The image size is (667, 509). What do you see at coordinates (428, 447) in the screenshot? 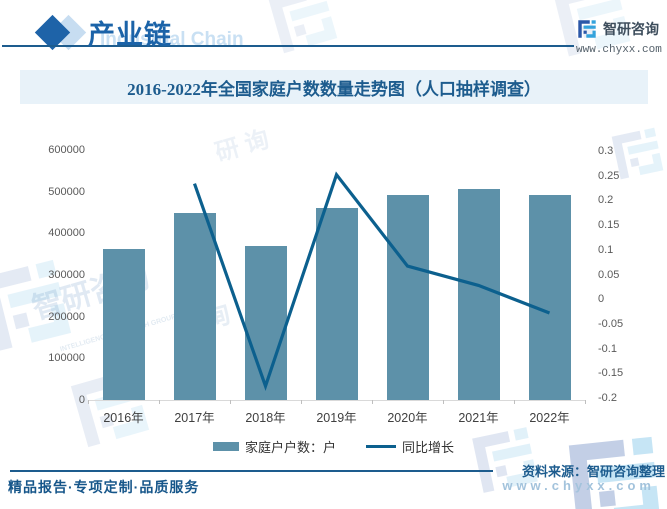
I see `legend-label: 同比增长` at bounding box center [428, 447].